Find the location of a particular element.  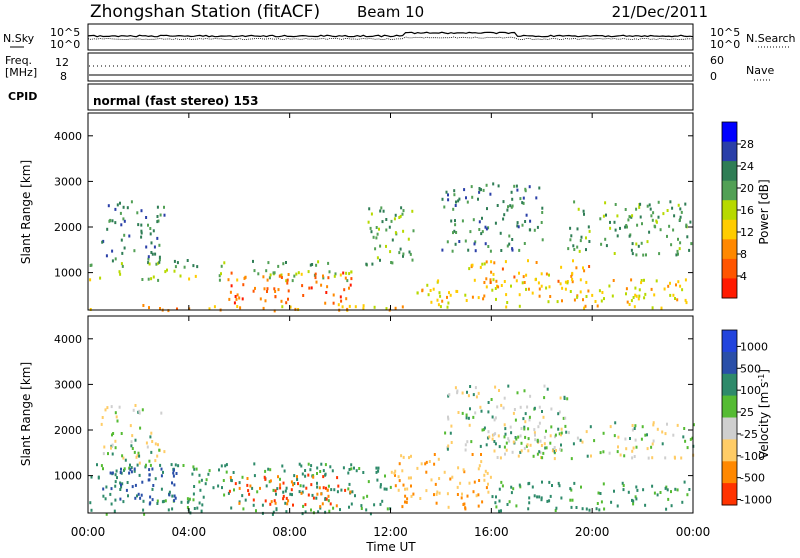

nsky-traces is located at coordinates (390, 36).